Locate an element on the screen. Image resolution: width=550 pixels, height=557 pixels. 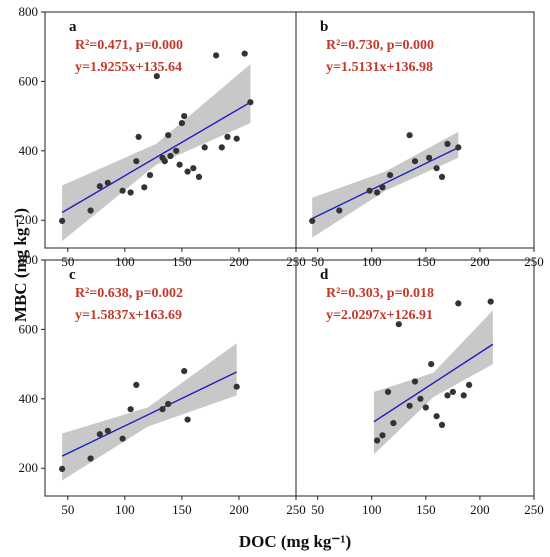
panel-label: a is located at coordinates (73, 27).